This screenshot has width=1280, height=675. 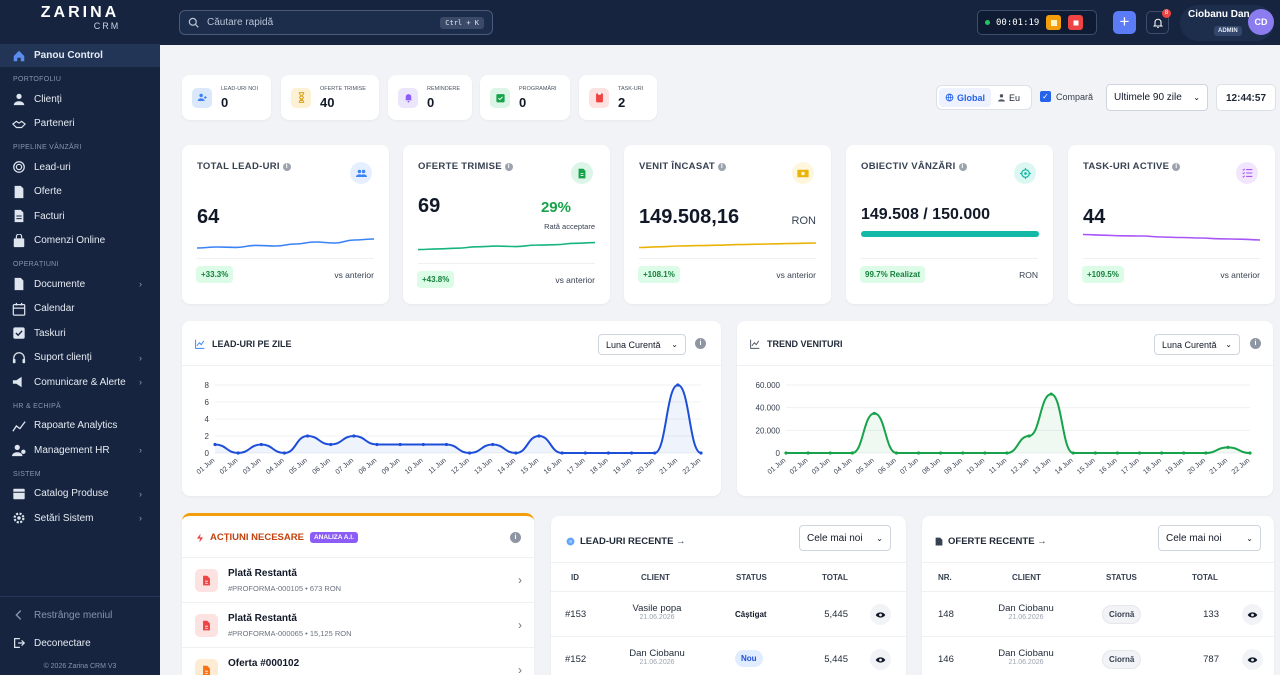 I want to click on table-row: 148 Dan Ciobanu 21.06.2026 Ciornă 133, so click(x=1098, y=615).